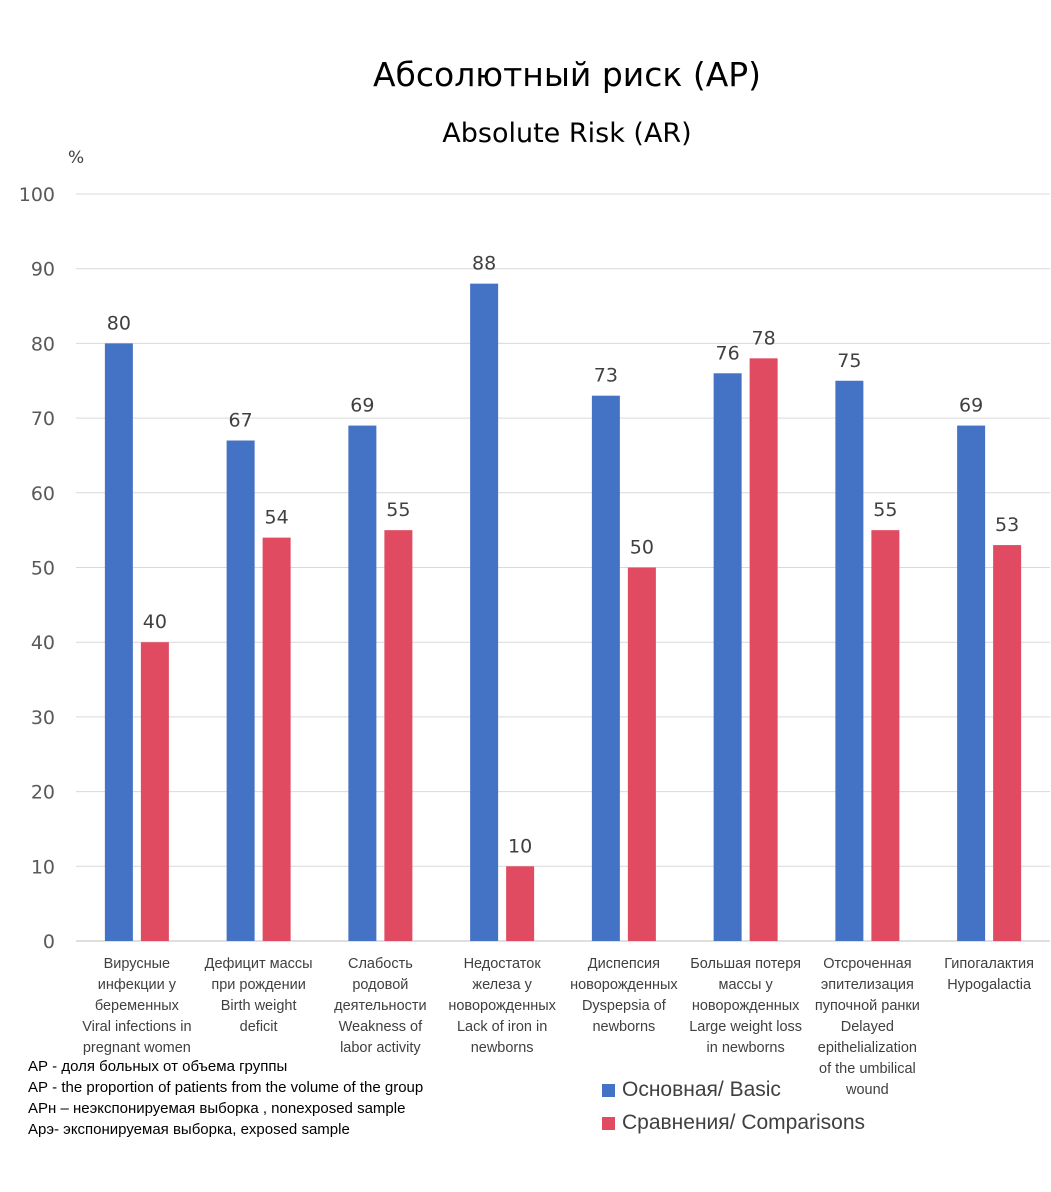 Image resolution: width=1051 pixels, height=1192 pixels. Describe the element at coordinates (37, 195) in the screenshot. I see `y-tick-label: 100` at that location.